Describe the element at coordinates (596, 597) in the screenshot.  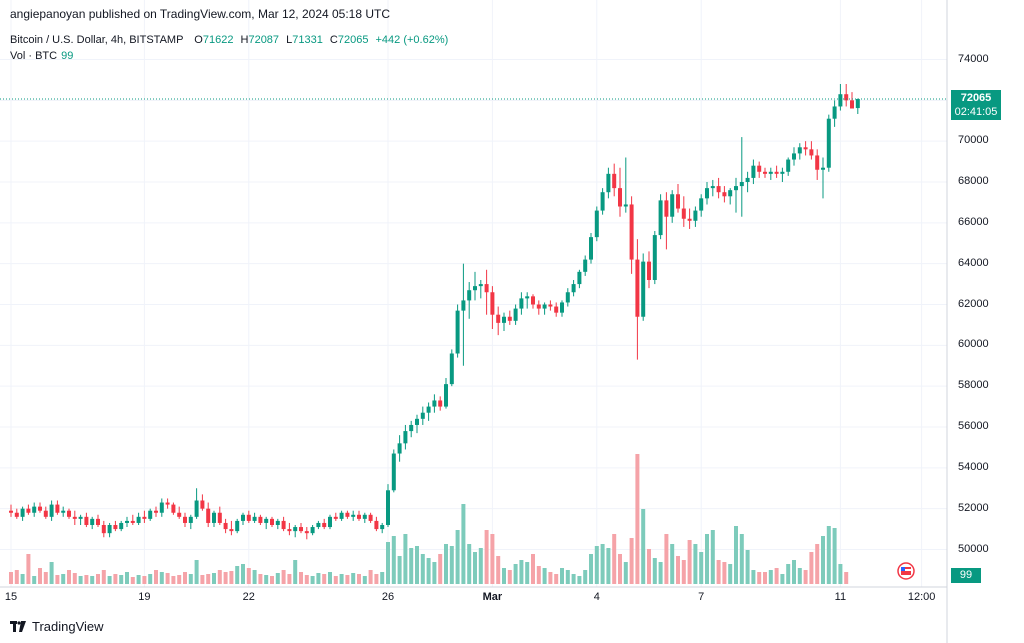
I see `time-tick-label: 4` at that location.